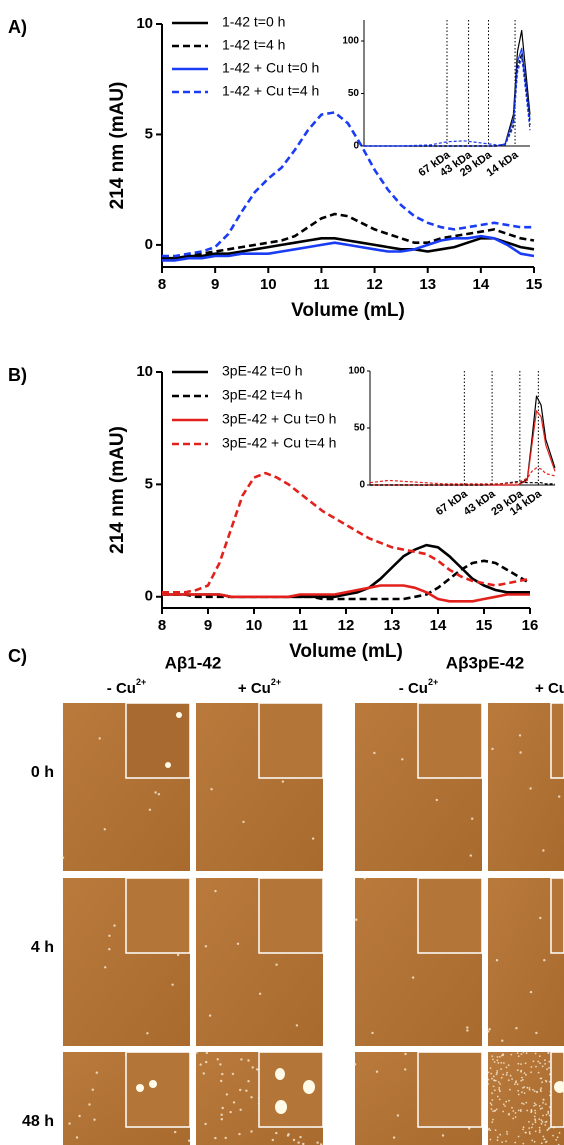 This screenshot has width=564, height=1145. I want to click on x-tick-label: 12, so click(374, 284).